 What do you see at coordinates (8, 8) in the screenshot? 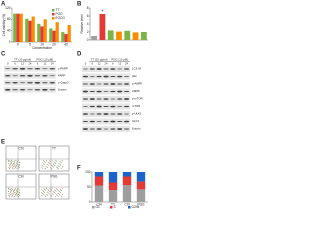
I see `y-tick-label: 120` at bounding box center [8, 8].